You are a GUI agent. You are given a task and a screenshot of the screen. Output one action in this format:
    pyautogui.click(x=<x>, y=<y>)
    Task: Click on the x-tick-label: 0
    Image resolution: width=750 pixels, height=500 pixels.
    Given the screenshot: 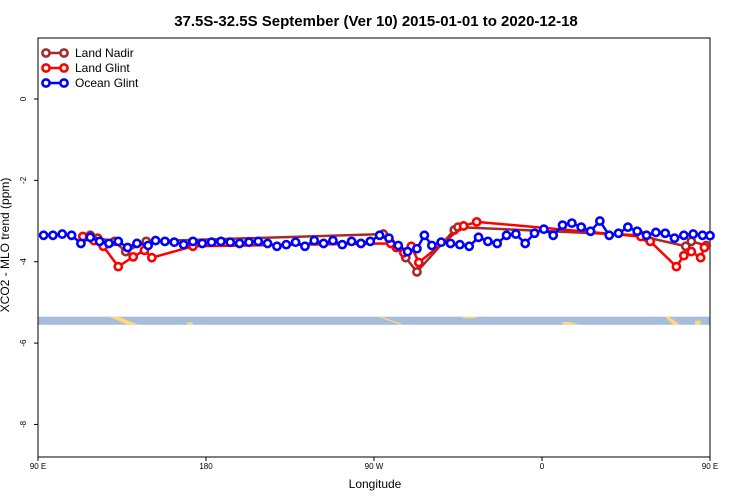 What is the action you would take?
    pyautogui.click(x=542, y=466)
    